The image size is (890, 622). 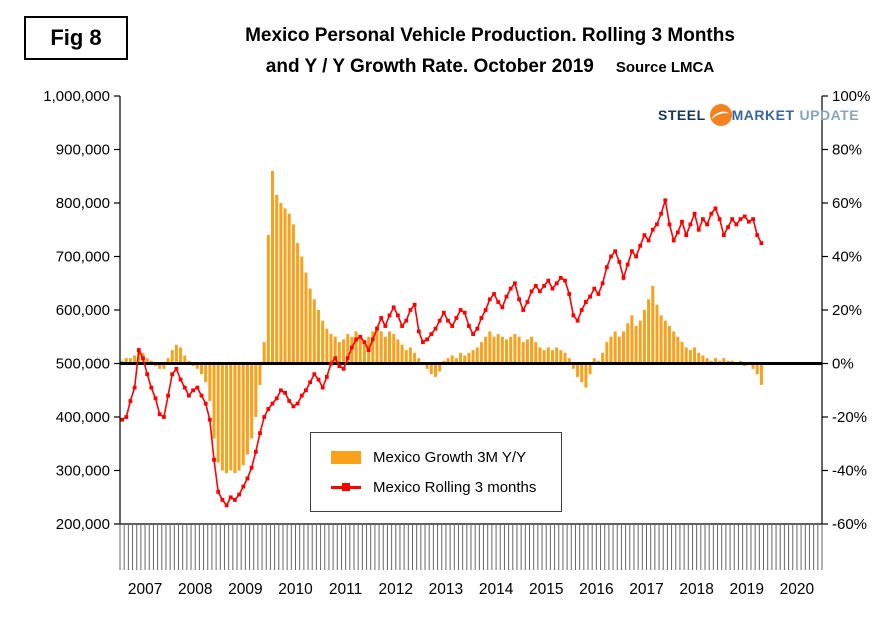 What do you see at coordinates (345, 589) in the screenshot?
I see `svg-text: 2011` at bounding box center [345, 589].